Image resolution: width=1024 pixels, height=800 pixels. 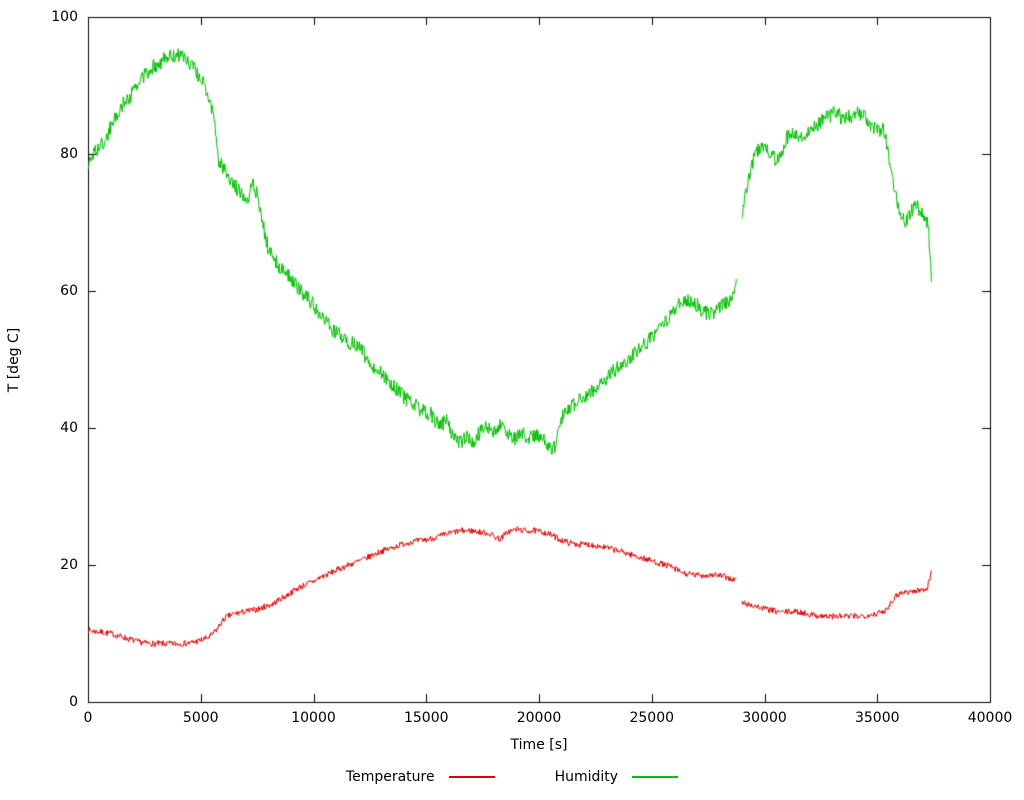 What do you see at coordinates (69, 291) in the screenshot?
I see `y-tick-label: 60` at bounding box center [69, 291].